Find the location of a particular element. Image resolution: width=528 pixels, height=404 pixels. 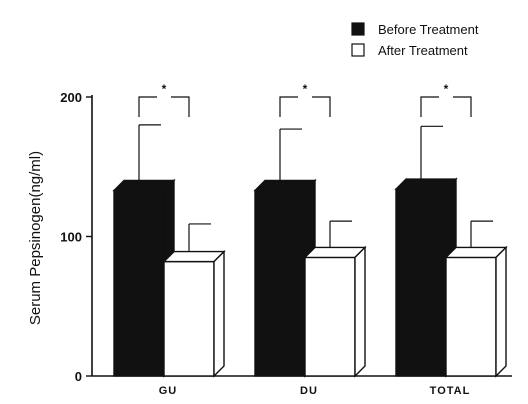

x-tick-label: GU is located at coordinates (168, 391).